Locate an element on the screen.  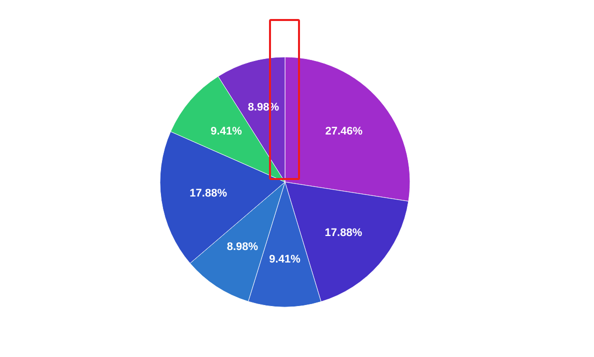
data-label: 27.46% is located at coordinates (344, 132).